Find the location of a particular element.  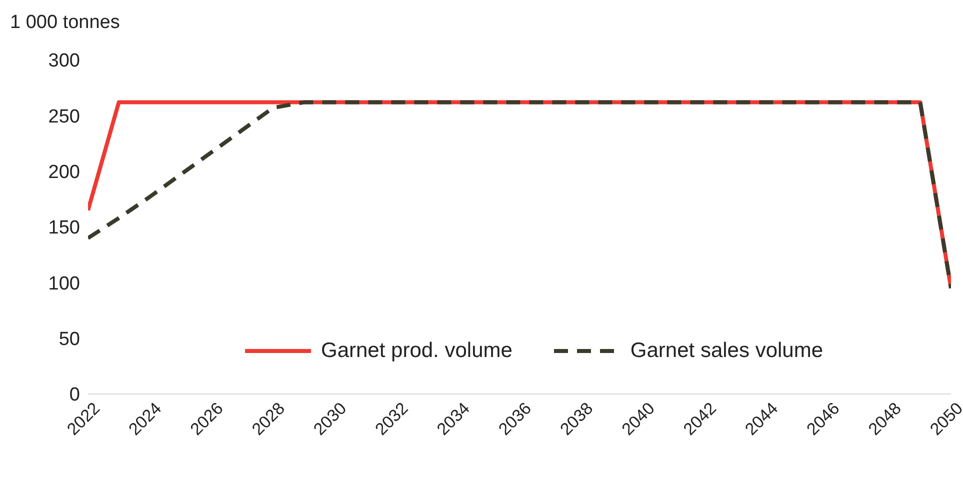

legend-label: Garnet sales volume is located at coordinates (727, 351).